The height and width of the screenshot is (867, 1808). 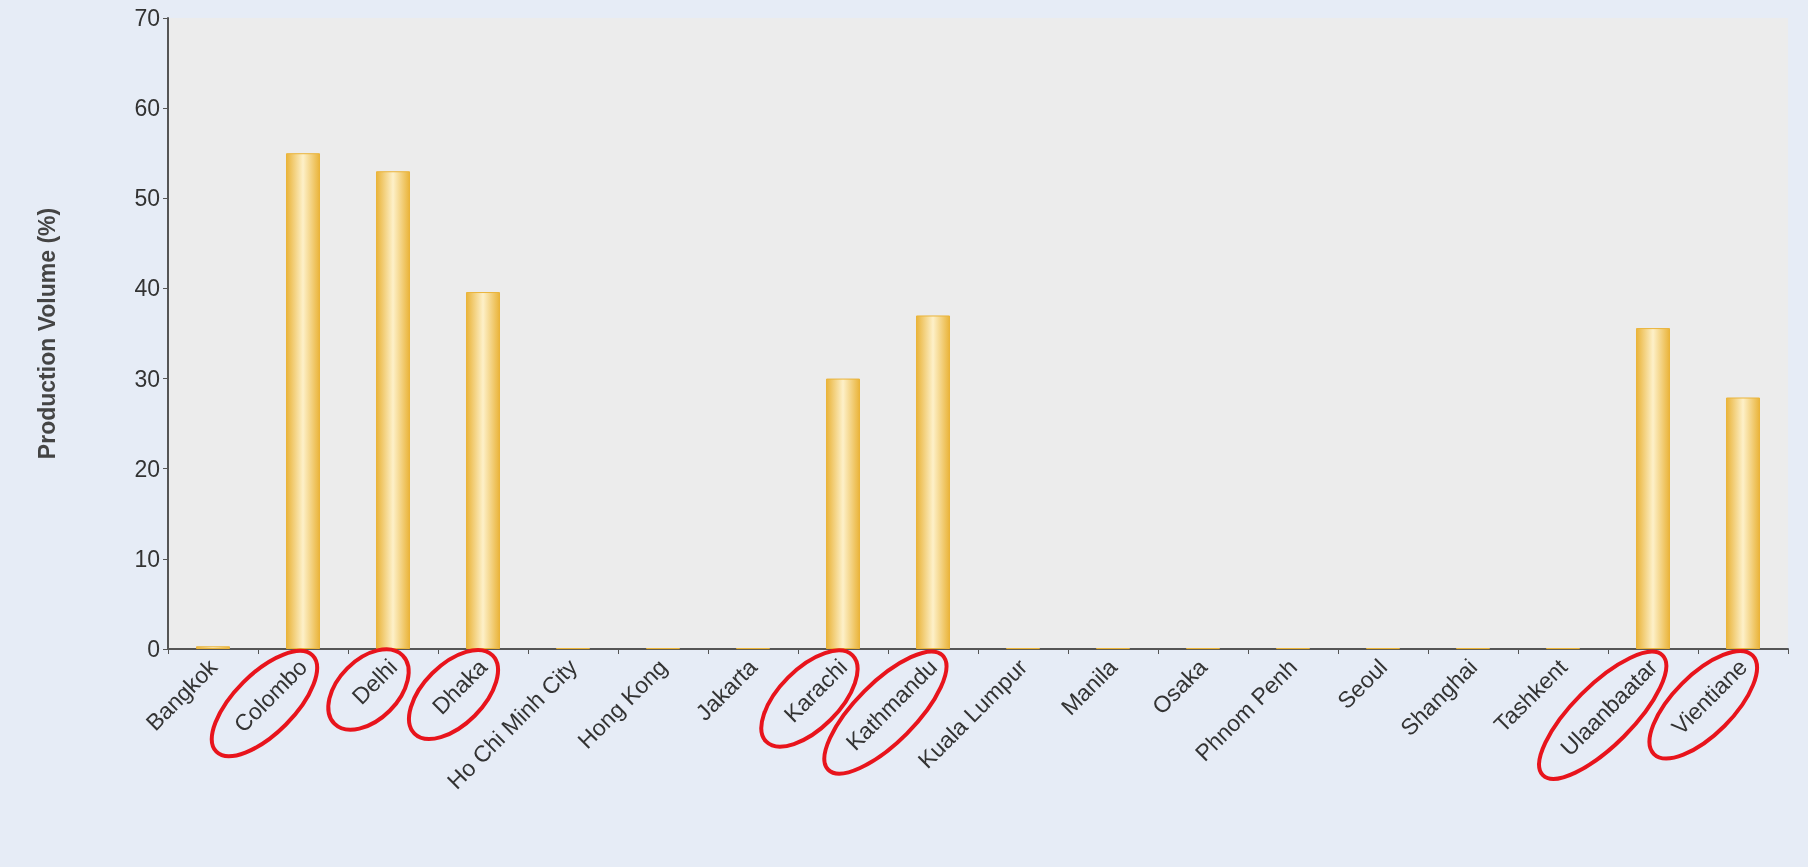 I want to click on y-tick-label: 70, so click(x=147, y=18).